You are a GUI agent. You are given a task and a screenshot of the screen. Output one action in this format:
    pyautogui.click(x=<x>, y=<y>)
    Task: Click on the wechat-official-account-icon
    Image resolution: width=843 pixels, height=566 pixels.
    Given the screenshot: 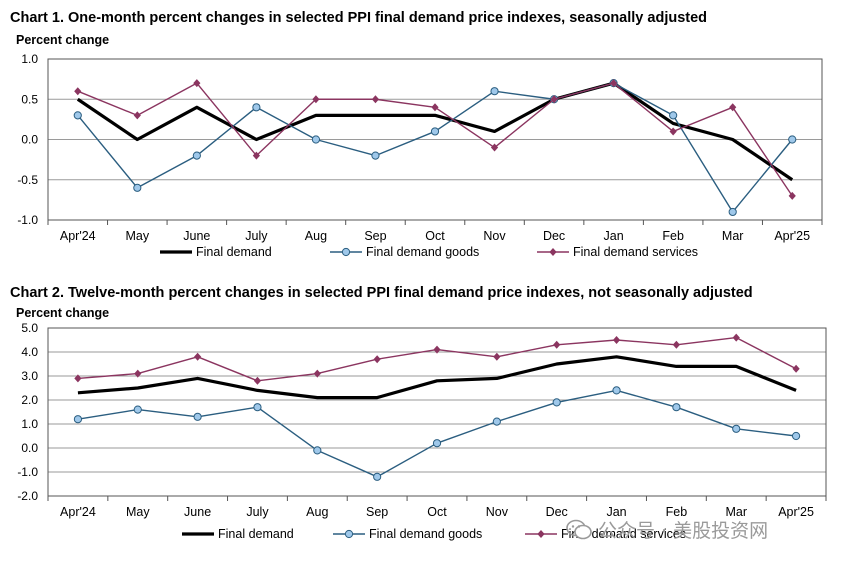 What is the action you would take?
    pyautogui.click(x=579, y=529)
    